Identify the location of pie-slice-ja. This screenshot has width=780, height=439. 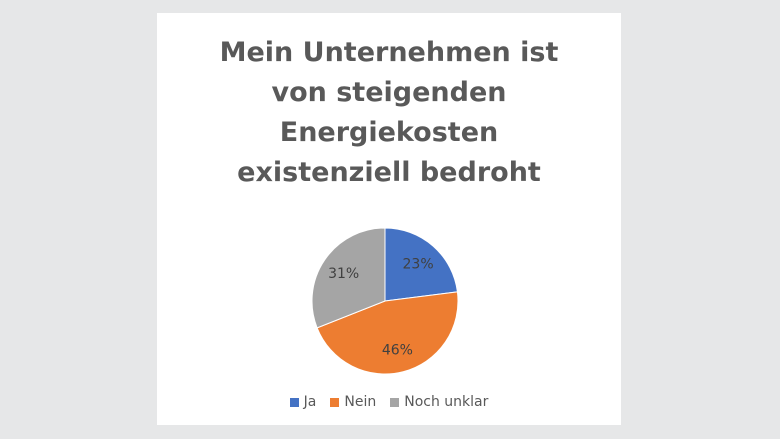
(421, 264).